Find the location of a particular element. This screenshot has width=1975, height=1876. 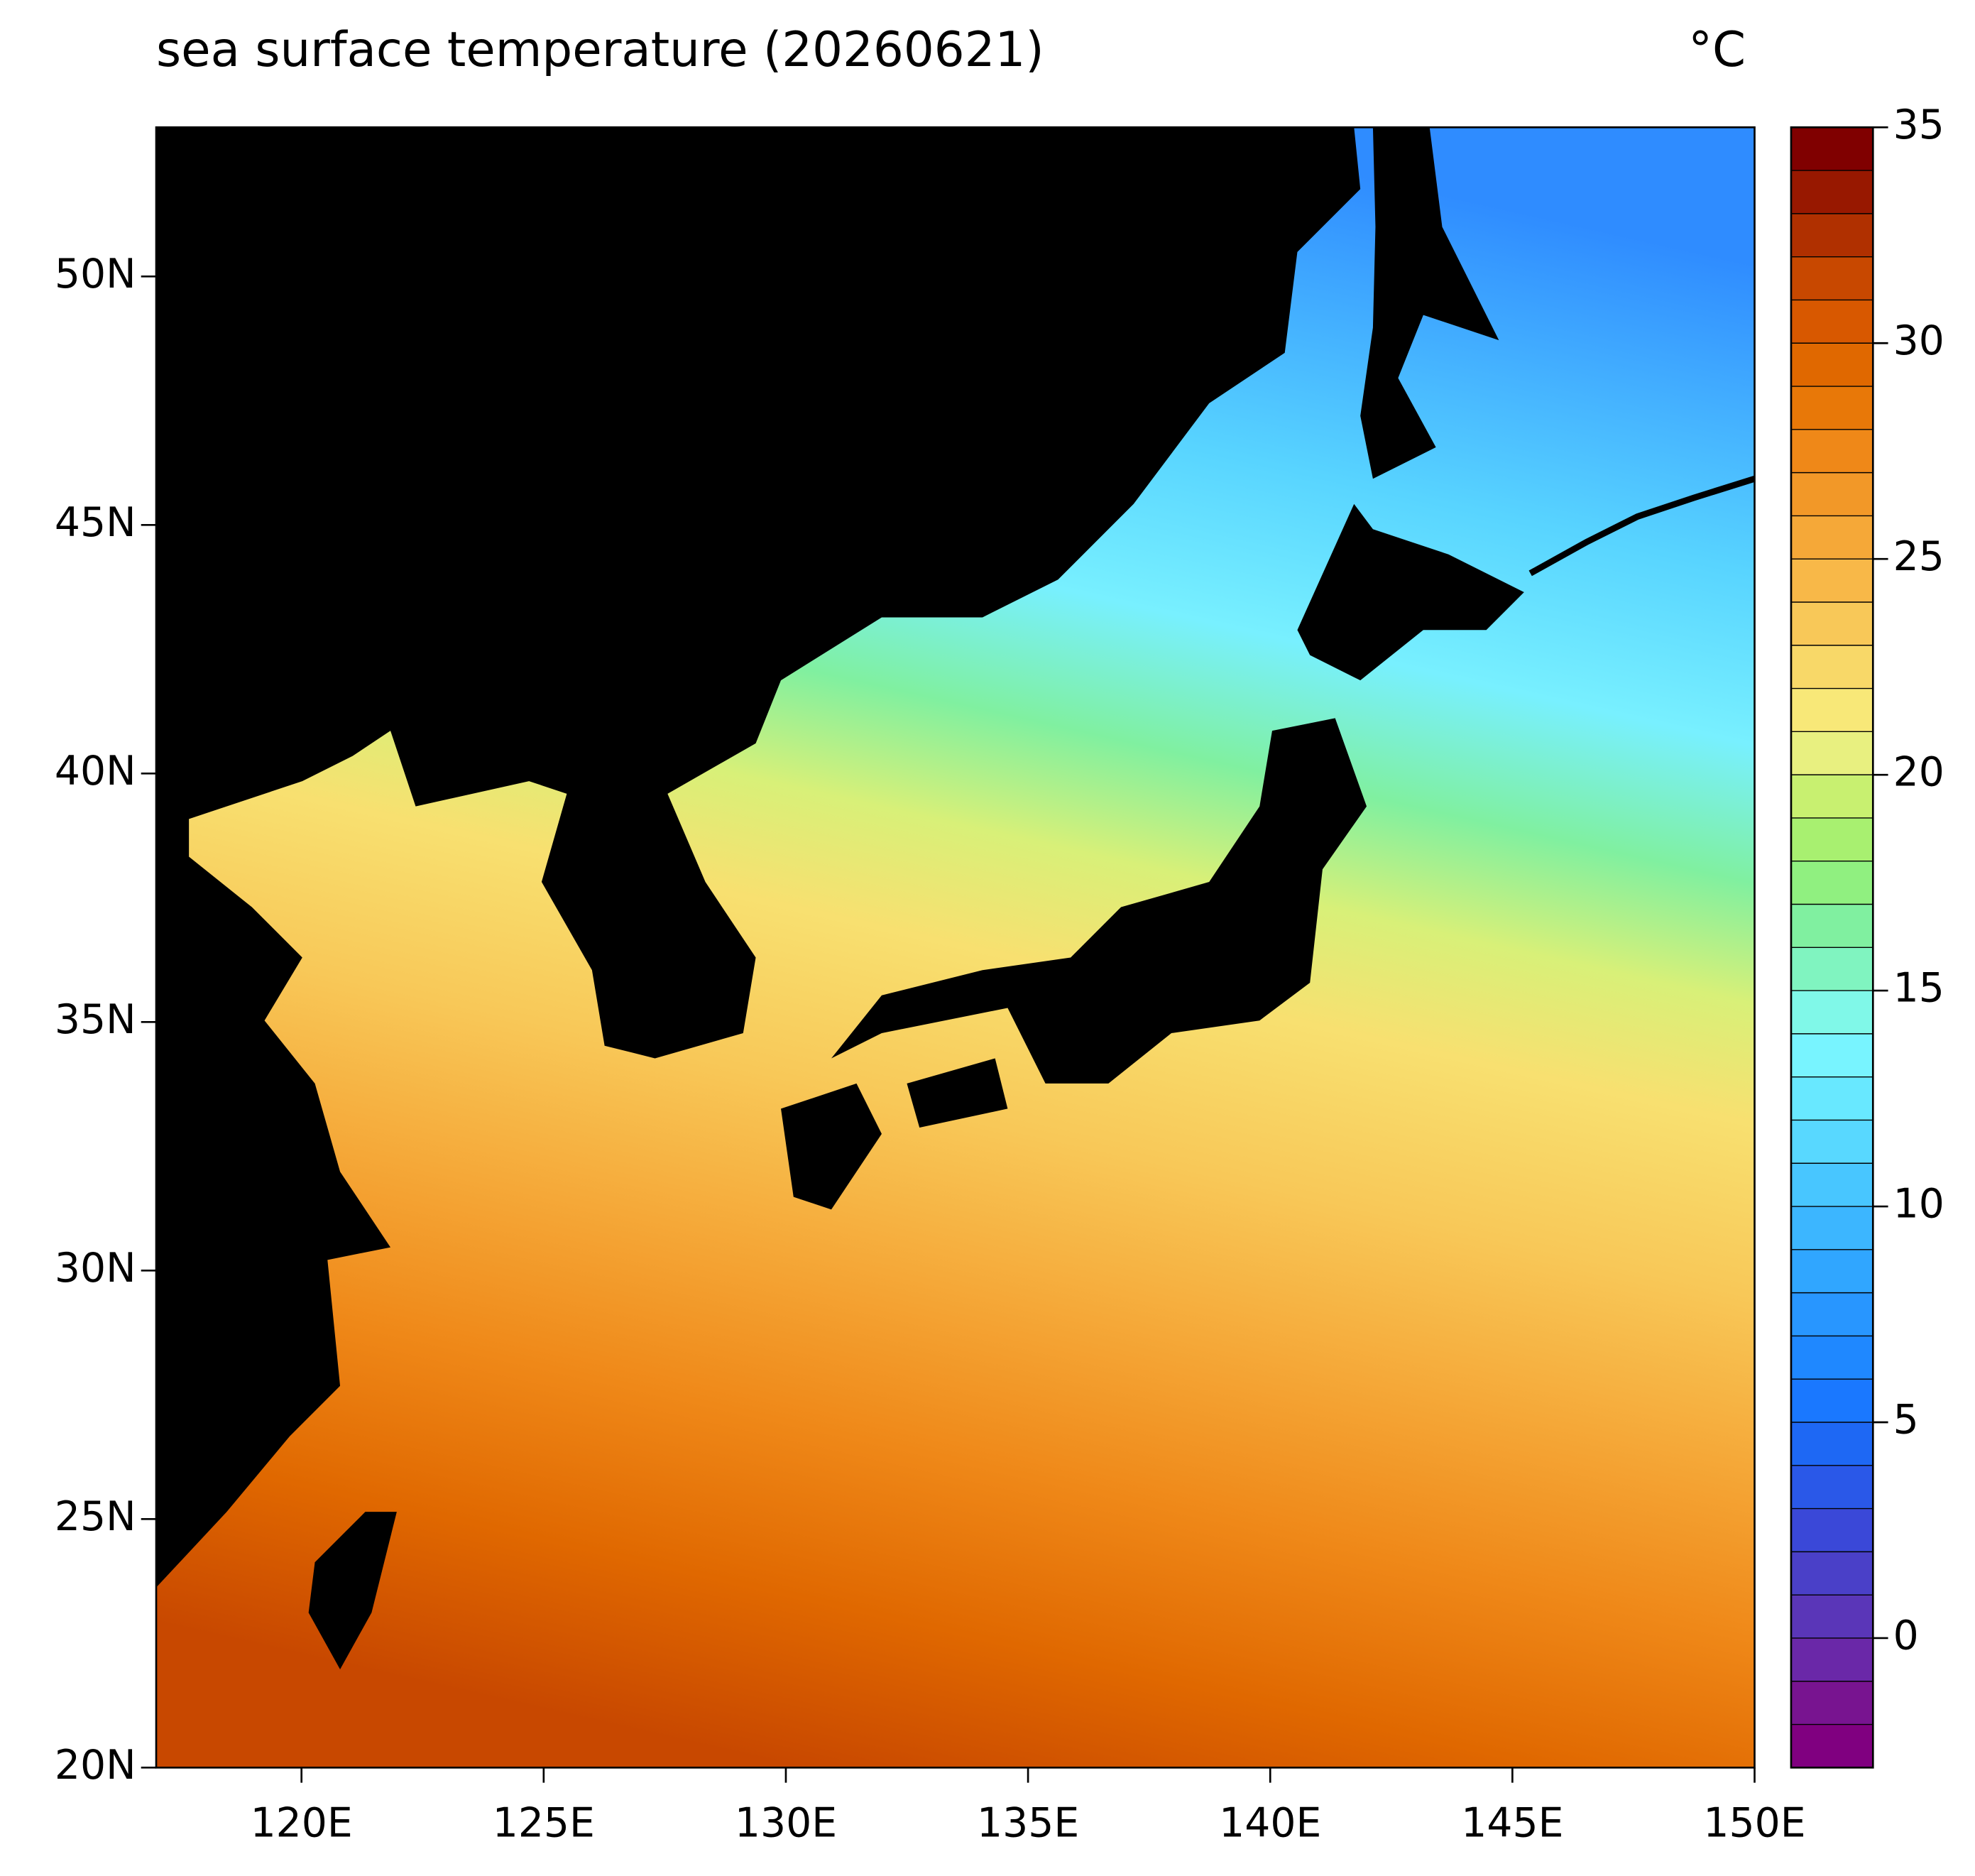

colorbar-tick-label: 35 is located at coordinates (1918, 125).